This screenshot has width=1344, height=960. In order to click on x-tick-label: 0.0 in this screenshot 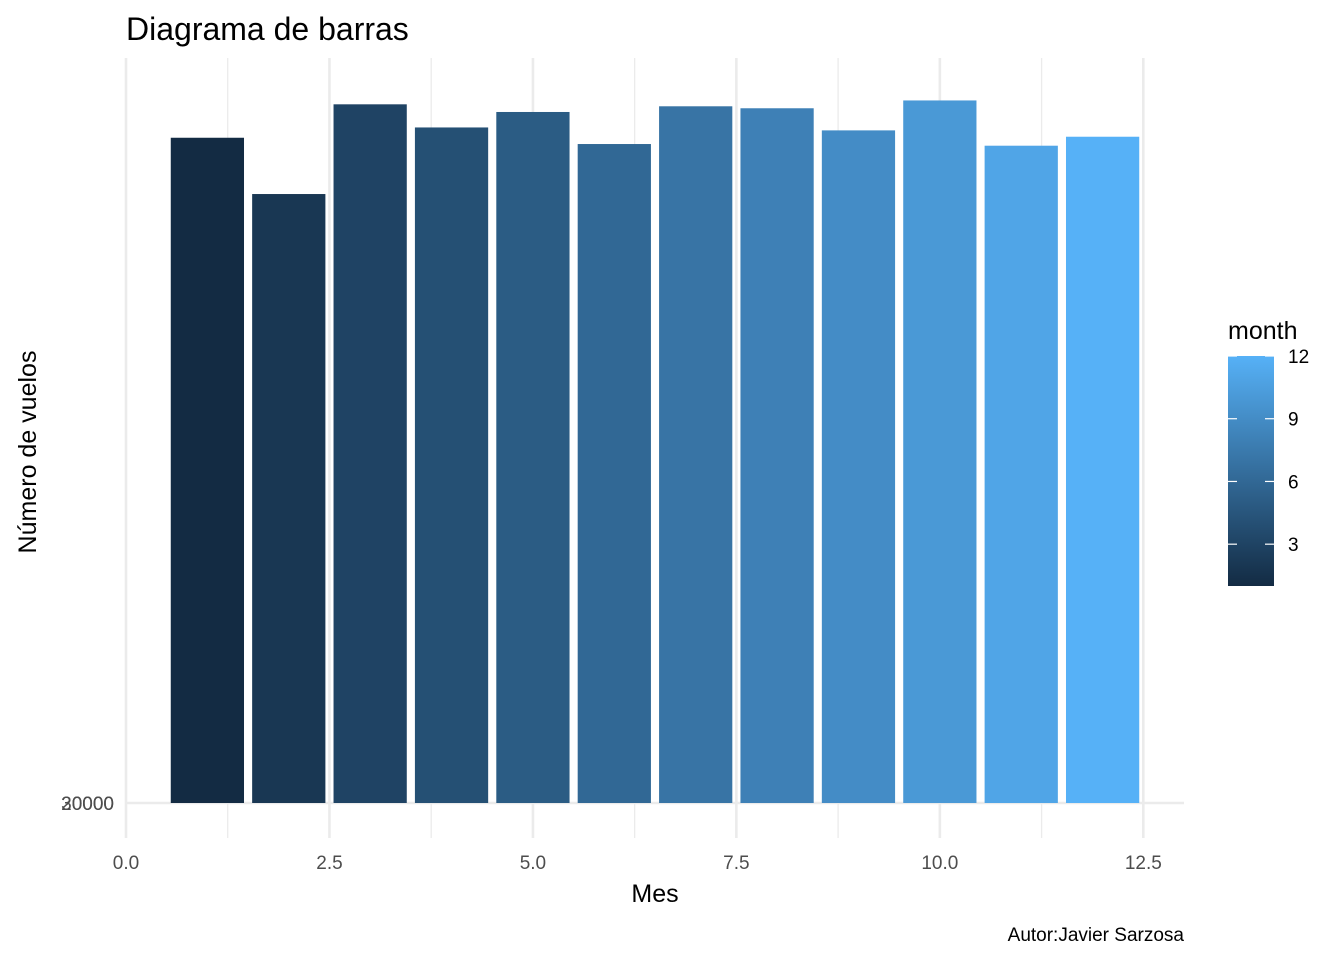, I will do `click(126, 863)`.